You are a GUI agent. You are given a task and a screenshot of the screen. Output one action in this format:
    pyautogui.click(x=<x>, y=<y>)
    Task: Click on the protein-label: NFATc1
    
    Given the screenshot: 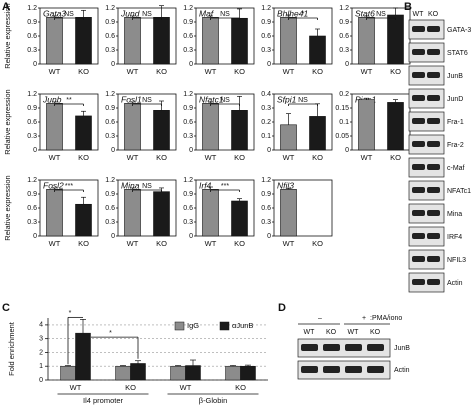 What is the action you would take?
    pyautogui.click(x=459, y=191)
    